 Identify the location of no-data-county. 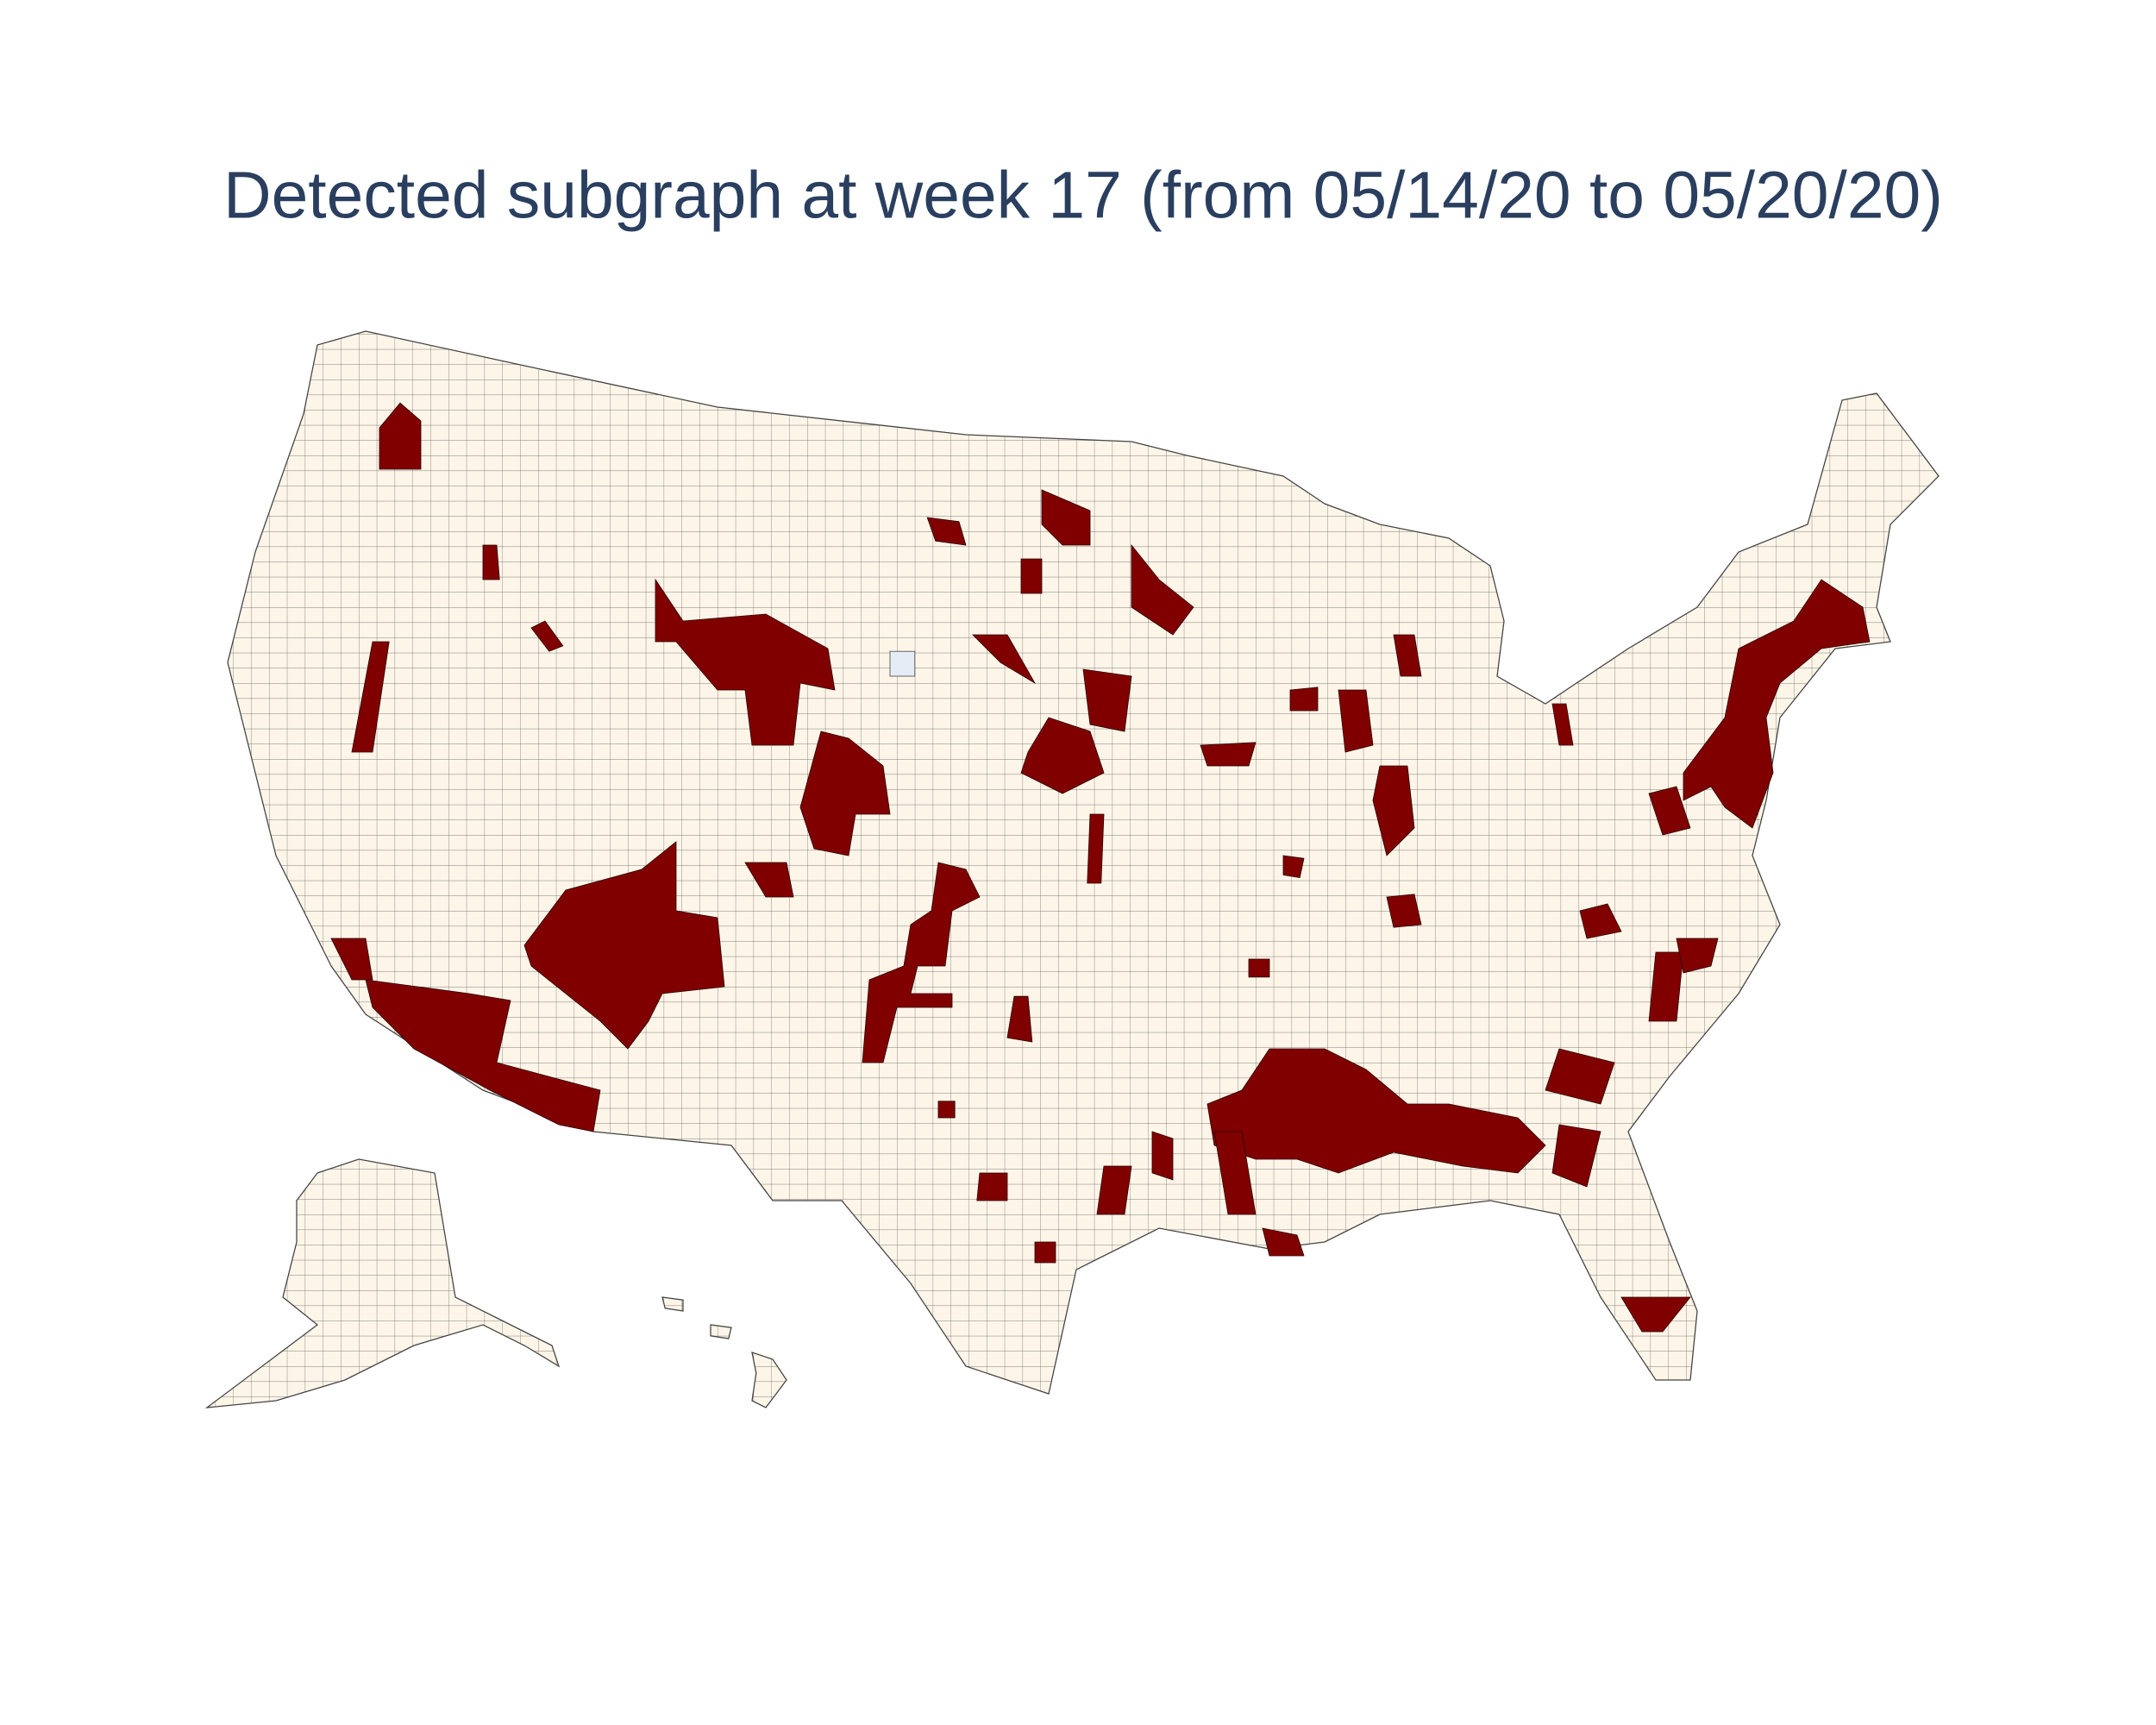
(902, 664).